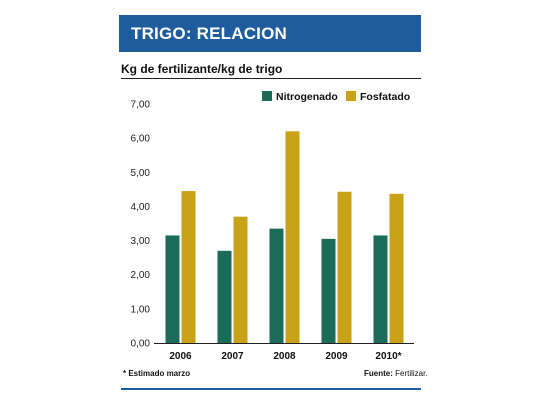  What do you see at coordinates (271, 389) in the screenshot?
I see `bottom-rule` at bounding box center [271, 389].